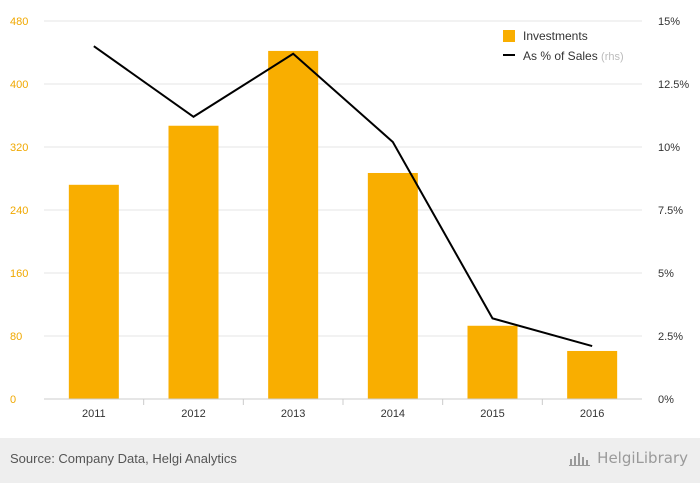 The width and height of the screenshot is (700, 483). I want to click on left-tick-label: 320, so click(19, 148).